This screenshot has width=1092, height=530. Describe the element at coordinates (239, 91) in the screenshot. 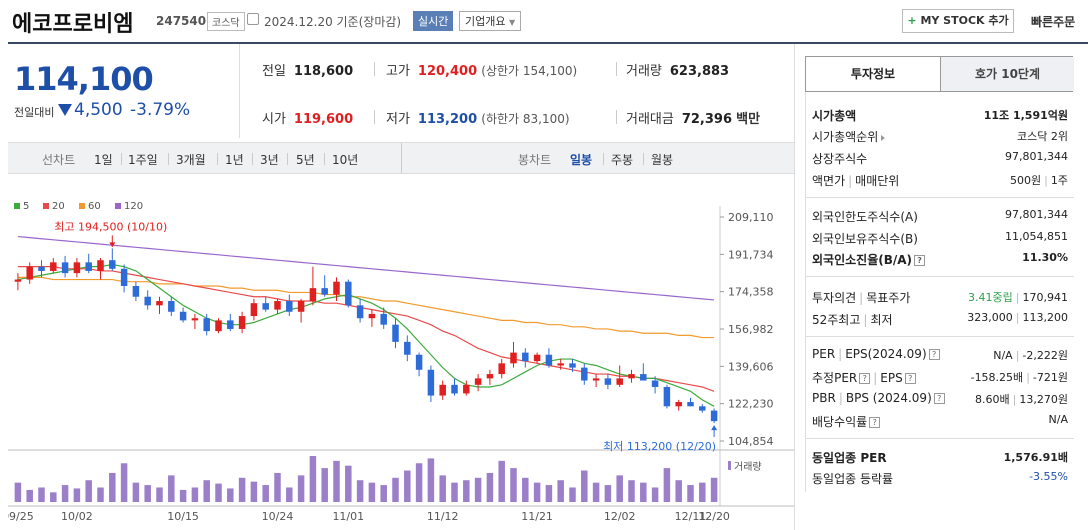

I see `summary-divider` at that location.